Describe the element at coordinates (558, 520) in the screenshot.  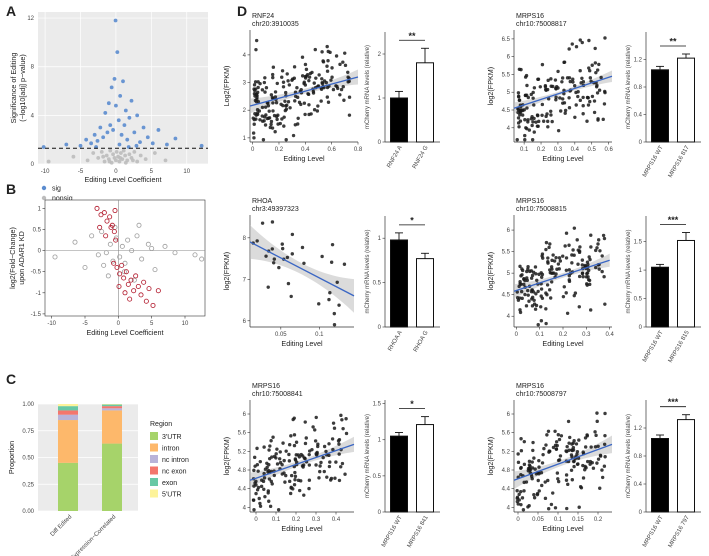
I see `x-tick-label: 0.1` at that location.